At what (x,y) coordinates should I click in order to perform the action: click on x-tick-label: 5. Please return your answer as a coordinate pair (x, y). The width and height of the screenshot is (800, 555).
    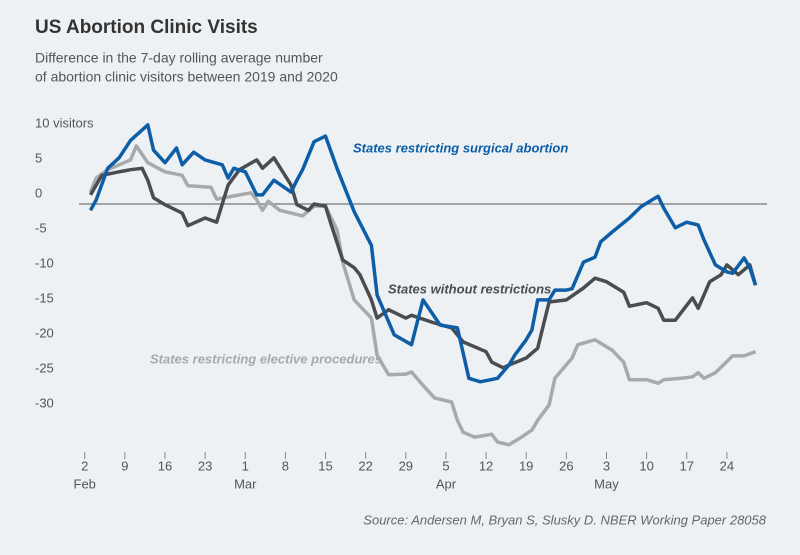
    Looking at the image, I should click on (445, 465).